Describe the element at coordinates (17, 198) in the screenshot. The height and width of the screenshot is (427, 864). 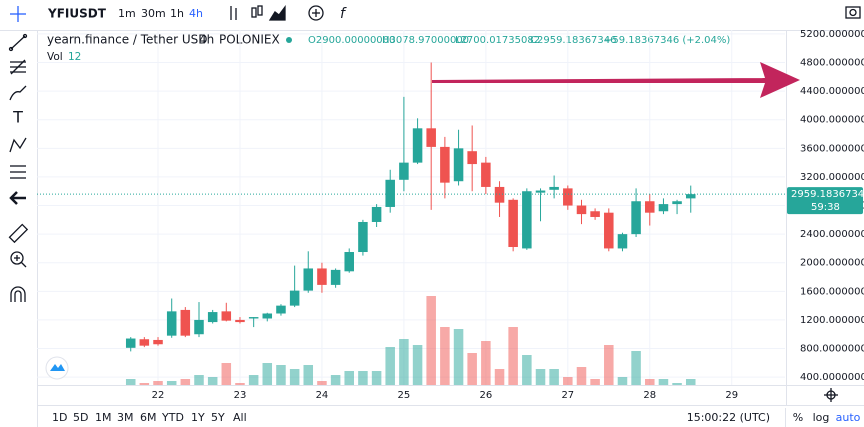
I see `hide-toolbar` at that location.